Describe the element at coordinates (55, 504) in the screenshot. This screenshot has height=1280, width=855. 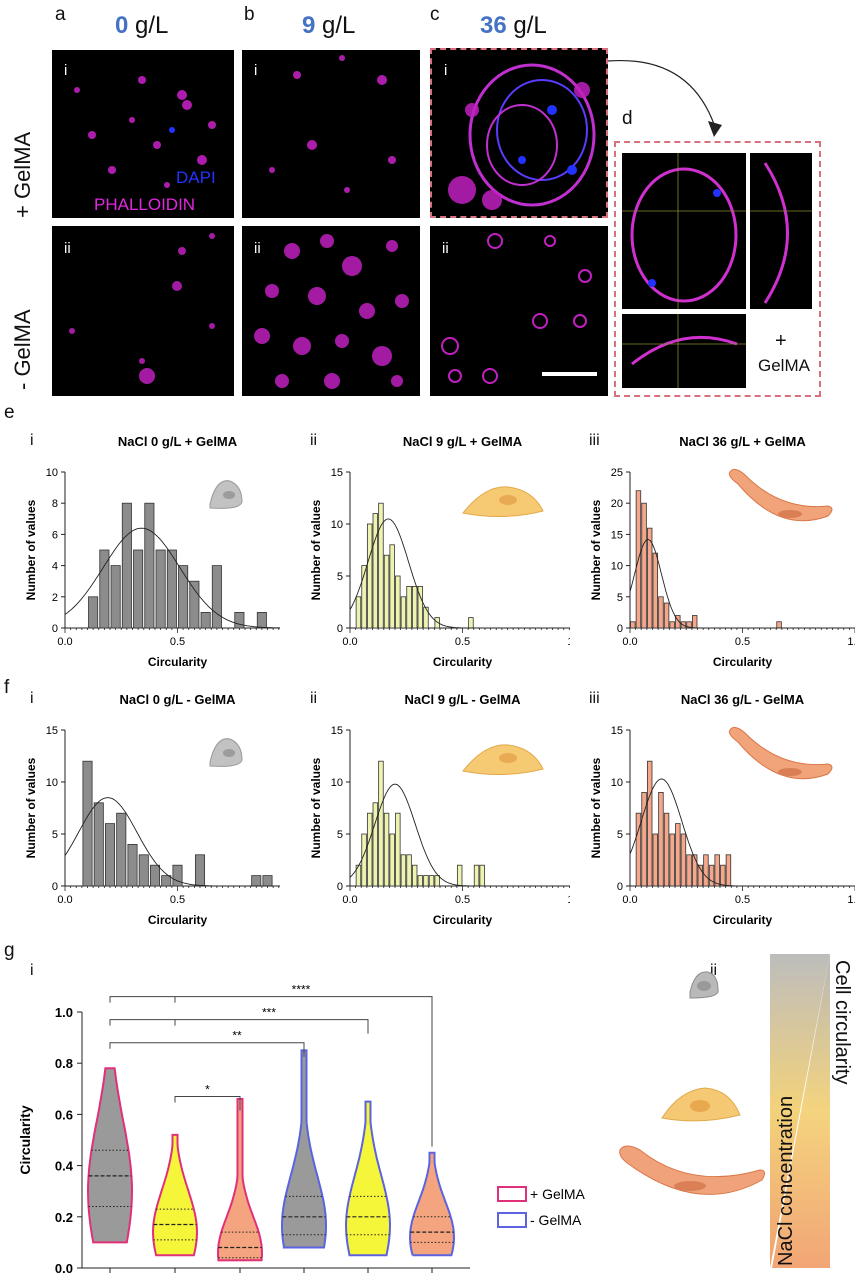
I see `y-tick-label: 8` at that location.